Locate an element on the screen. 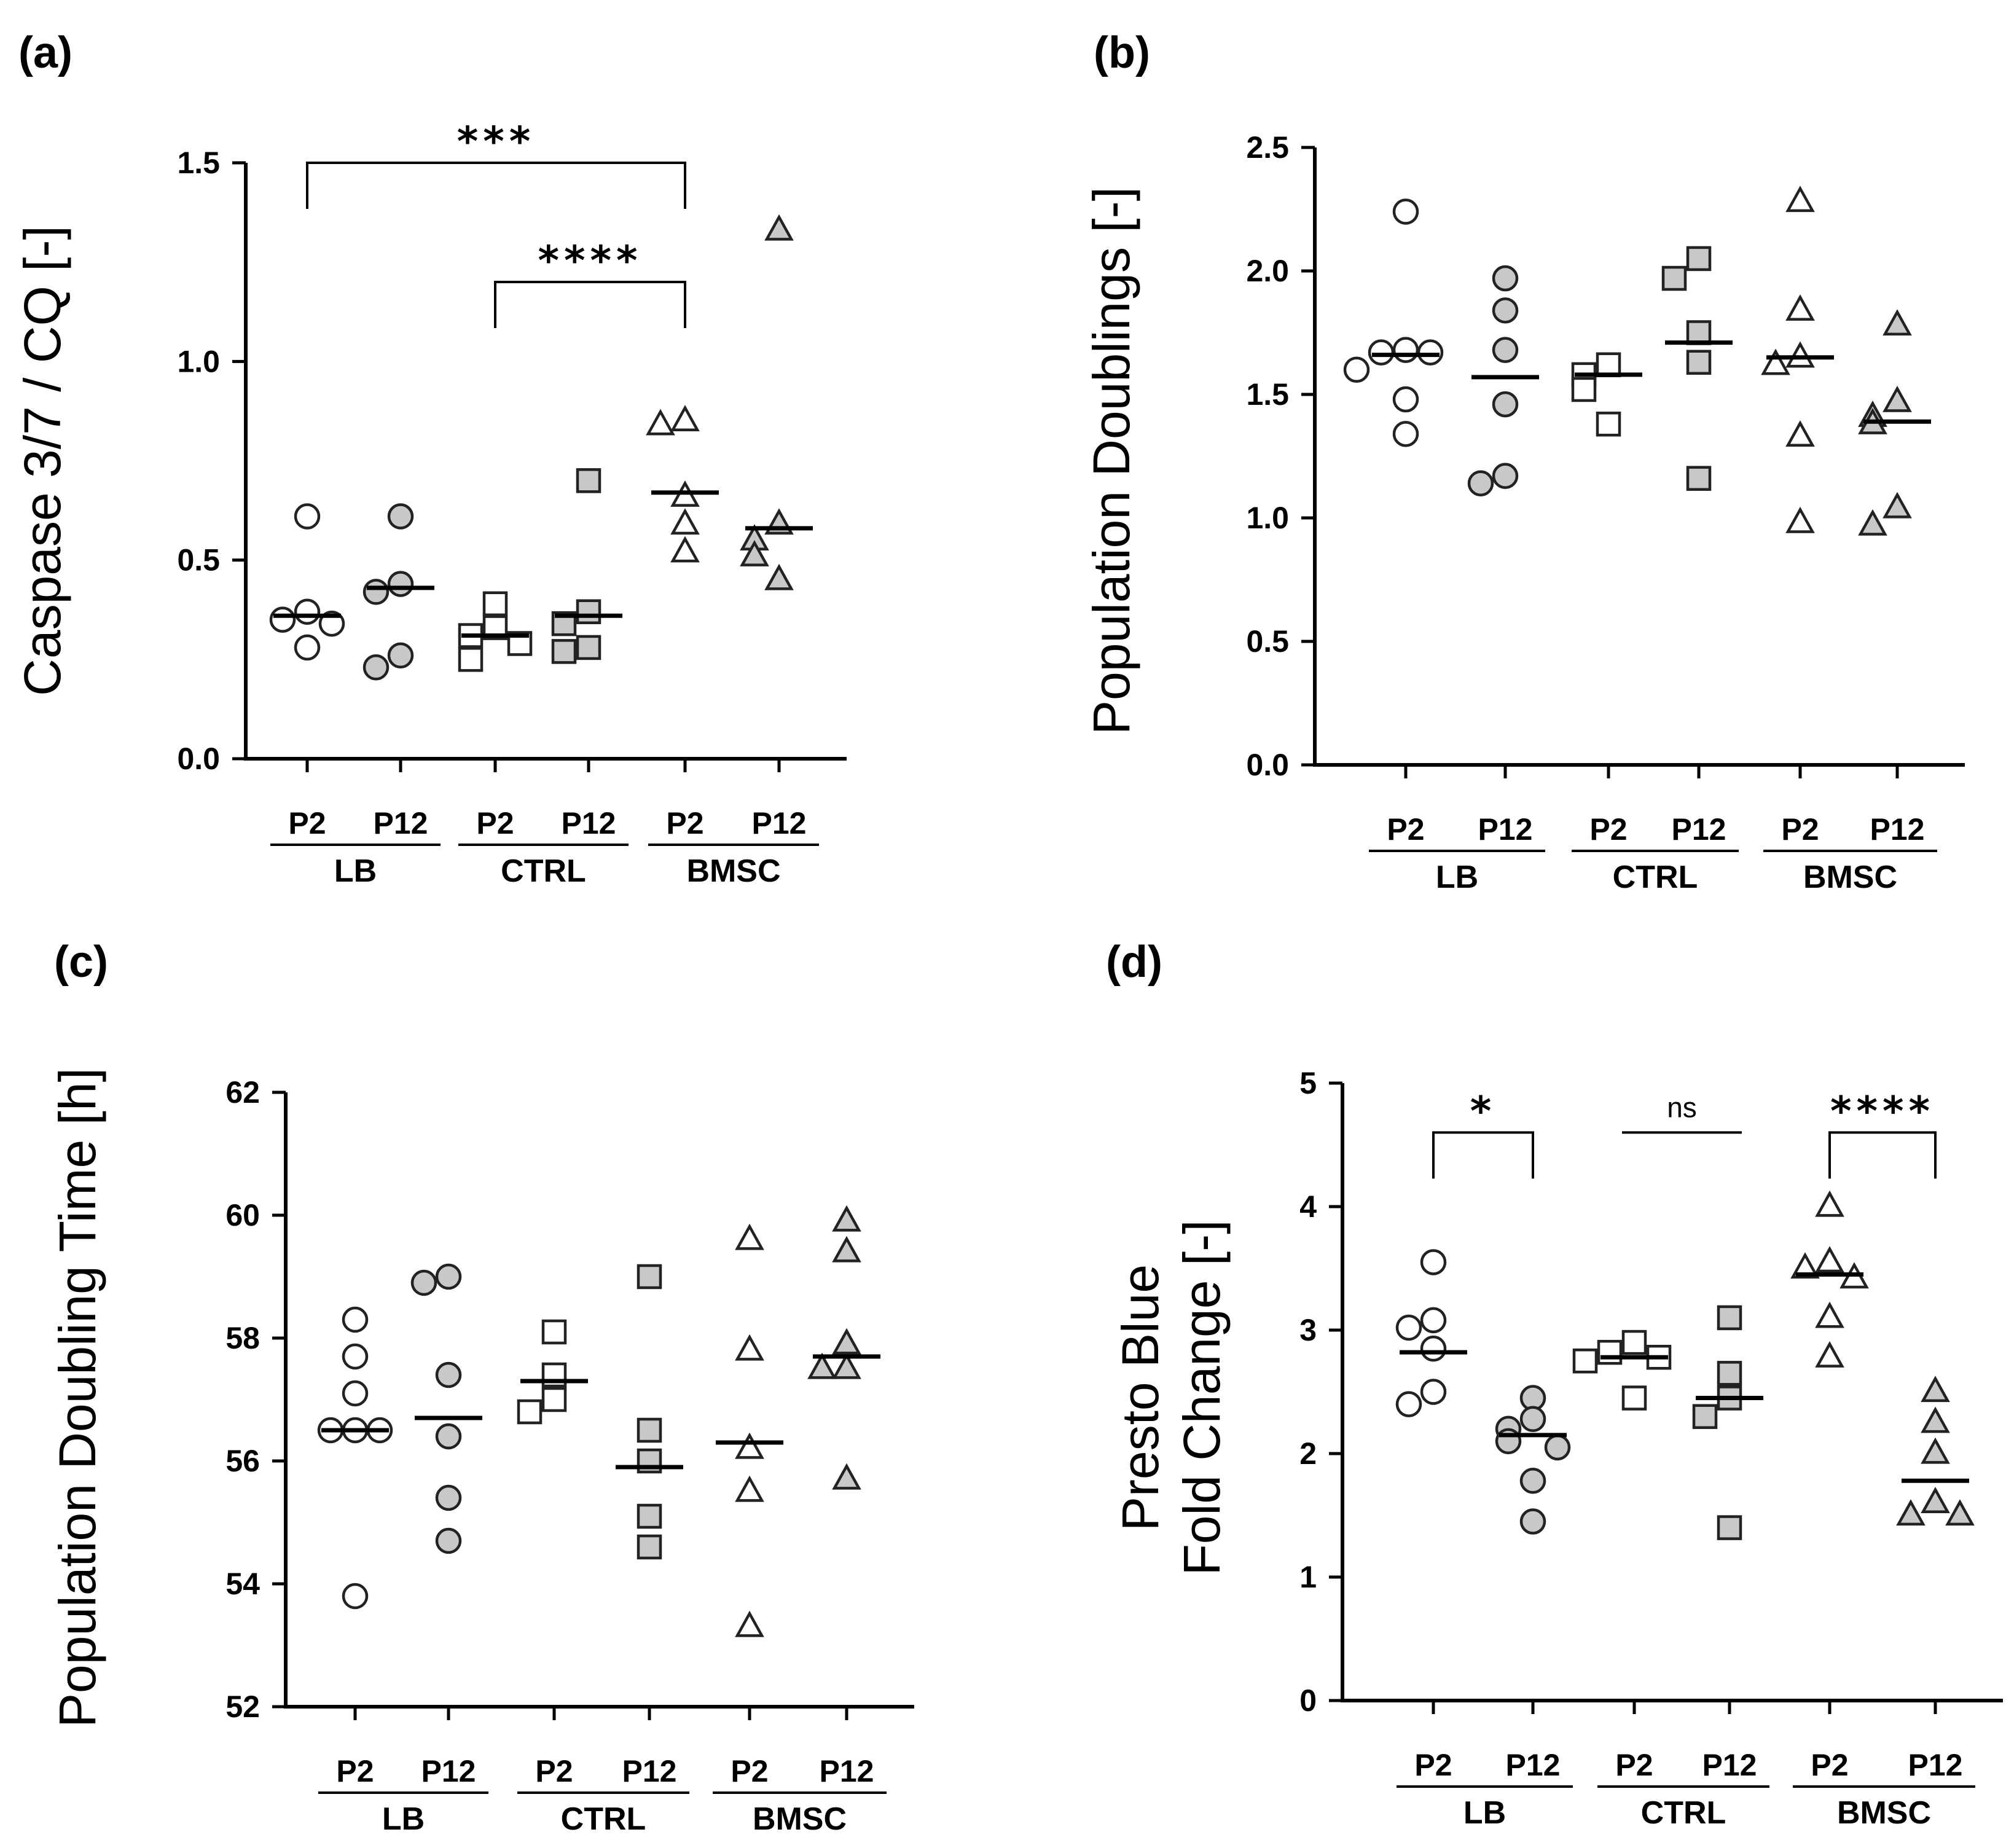  y-tick-label: 0.0 is located at coordinates (1267, 765).